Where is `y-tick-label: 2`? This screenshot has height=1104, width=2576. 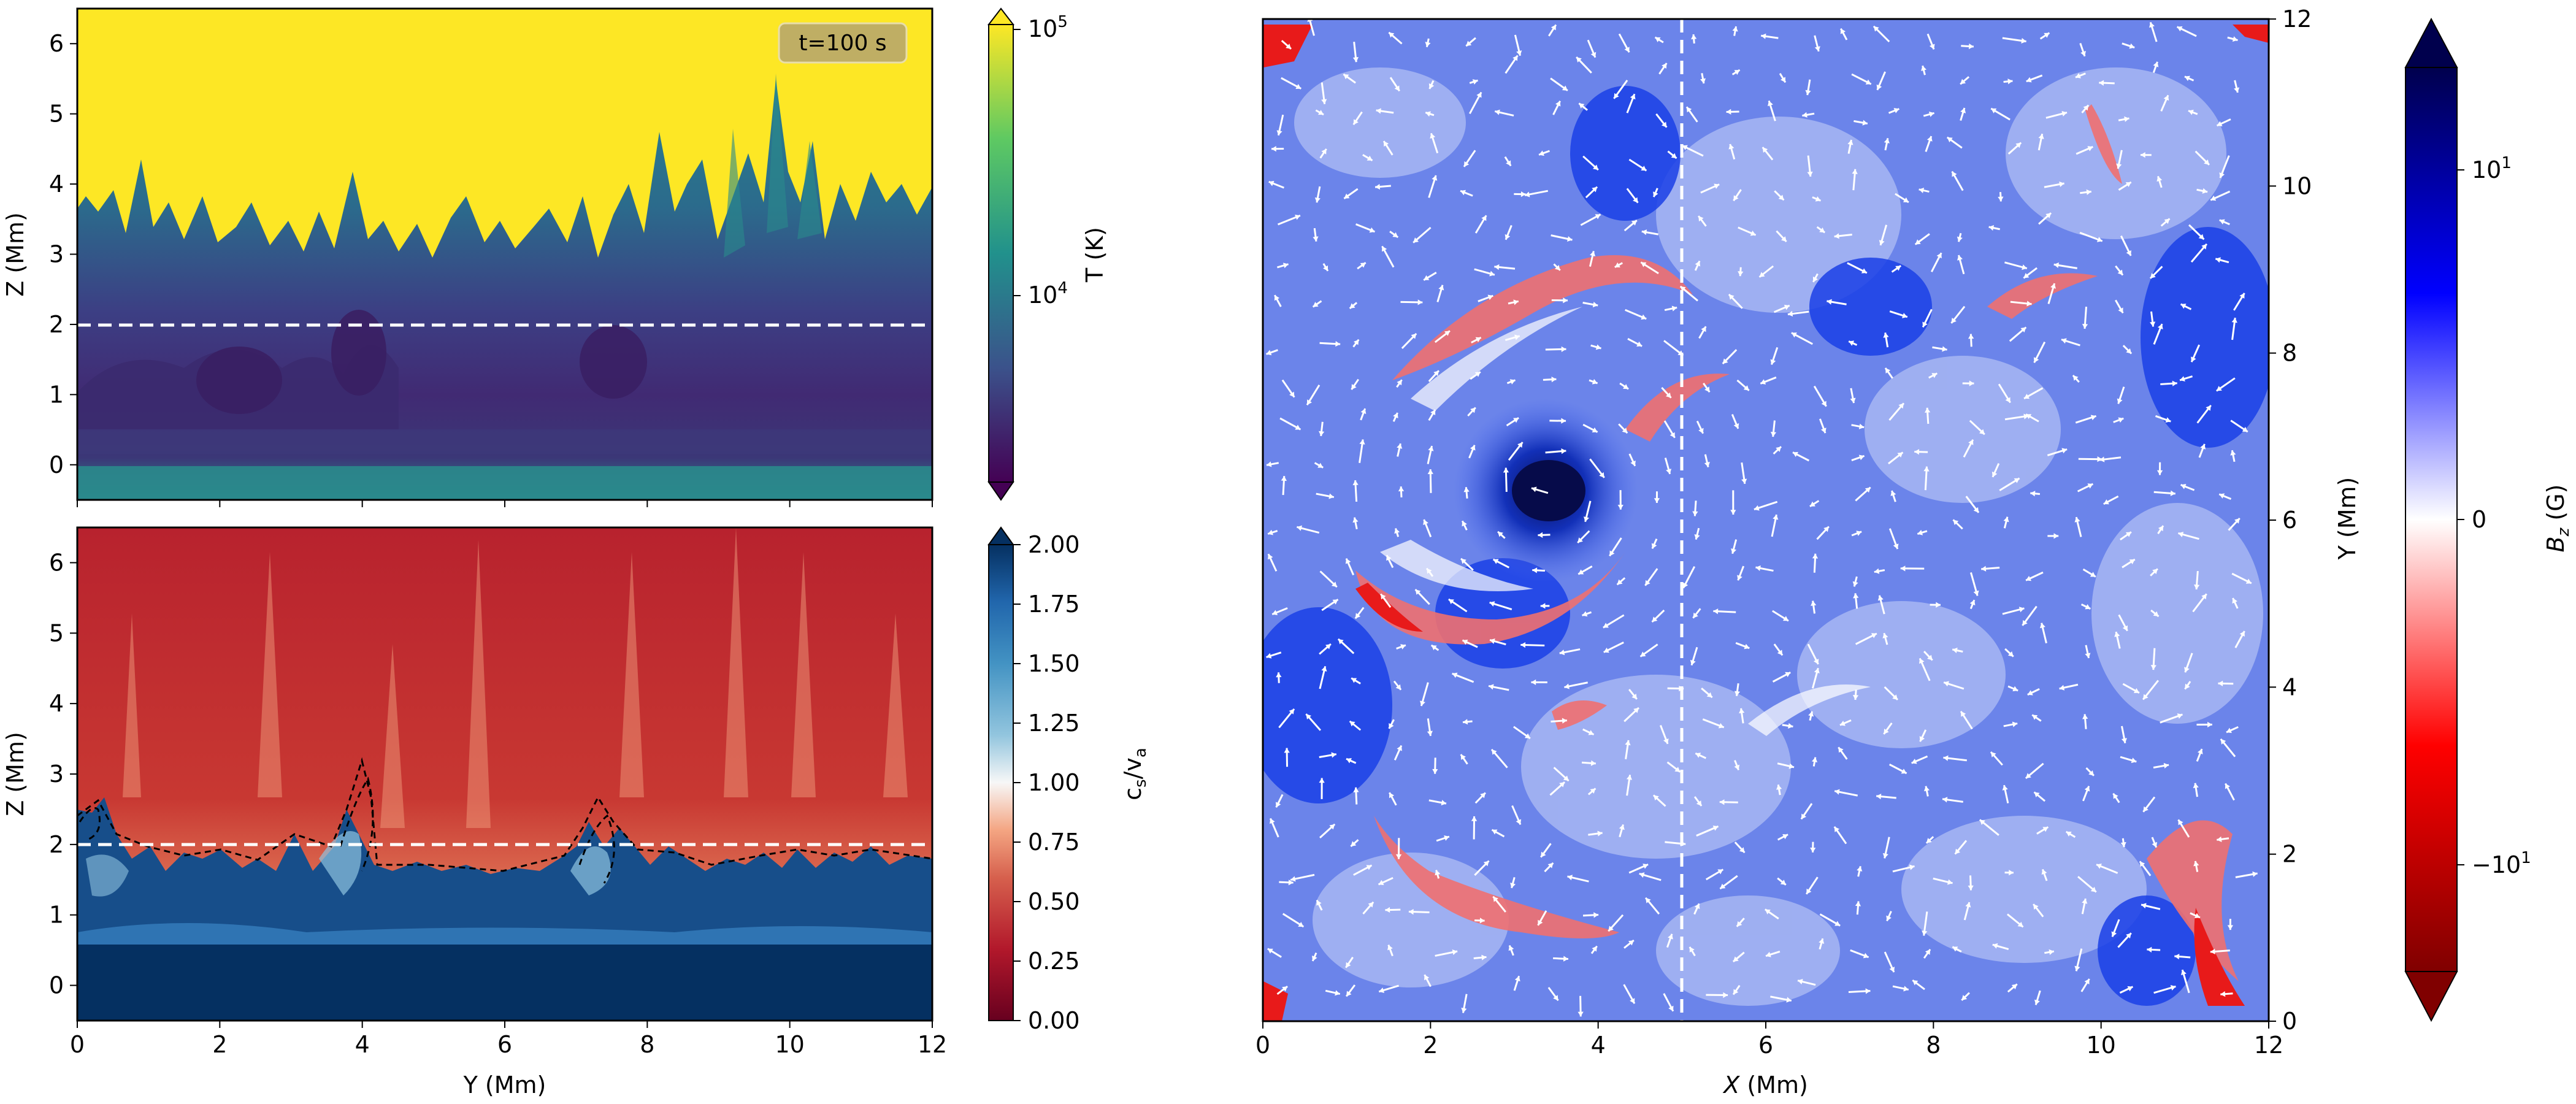
y-tick-label: 2 is located at coordinates (2289, 854).